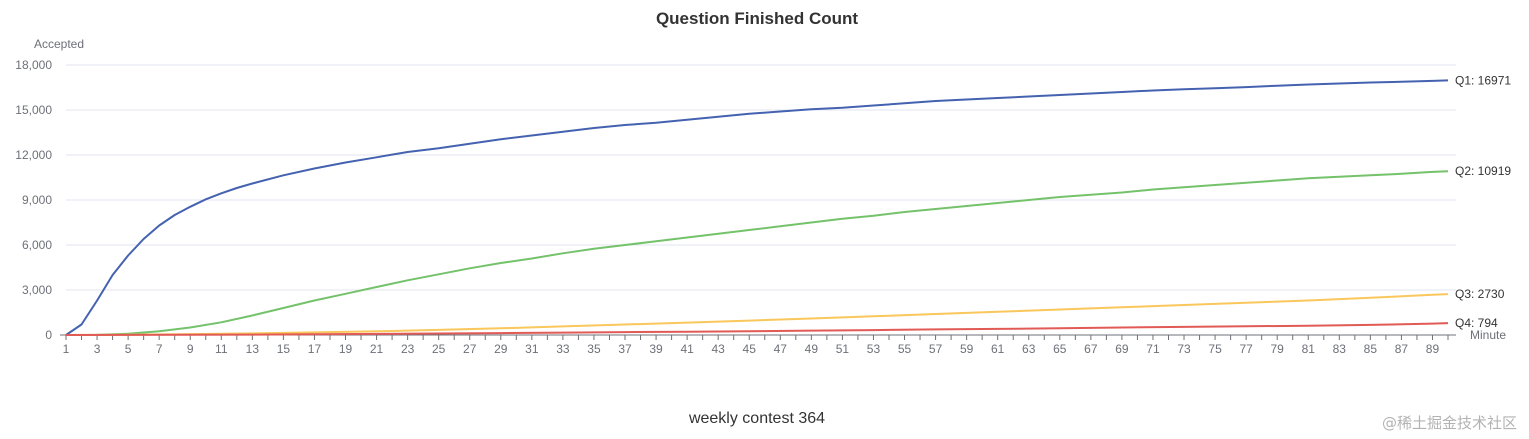 Image resolution: width=1529 pixels, height=439 pixels. Describe the element at coordinates (757, 314) in the screenshot. I see `series-line-q3` at that location.